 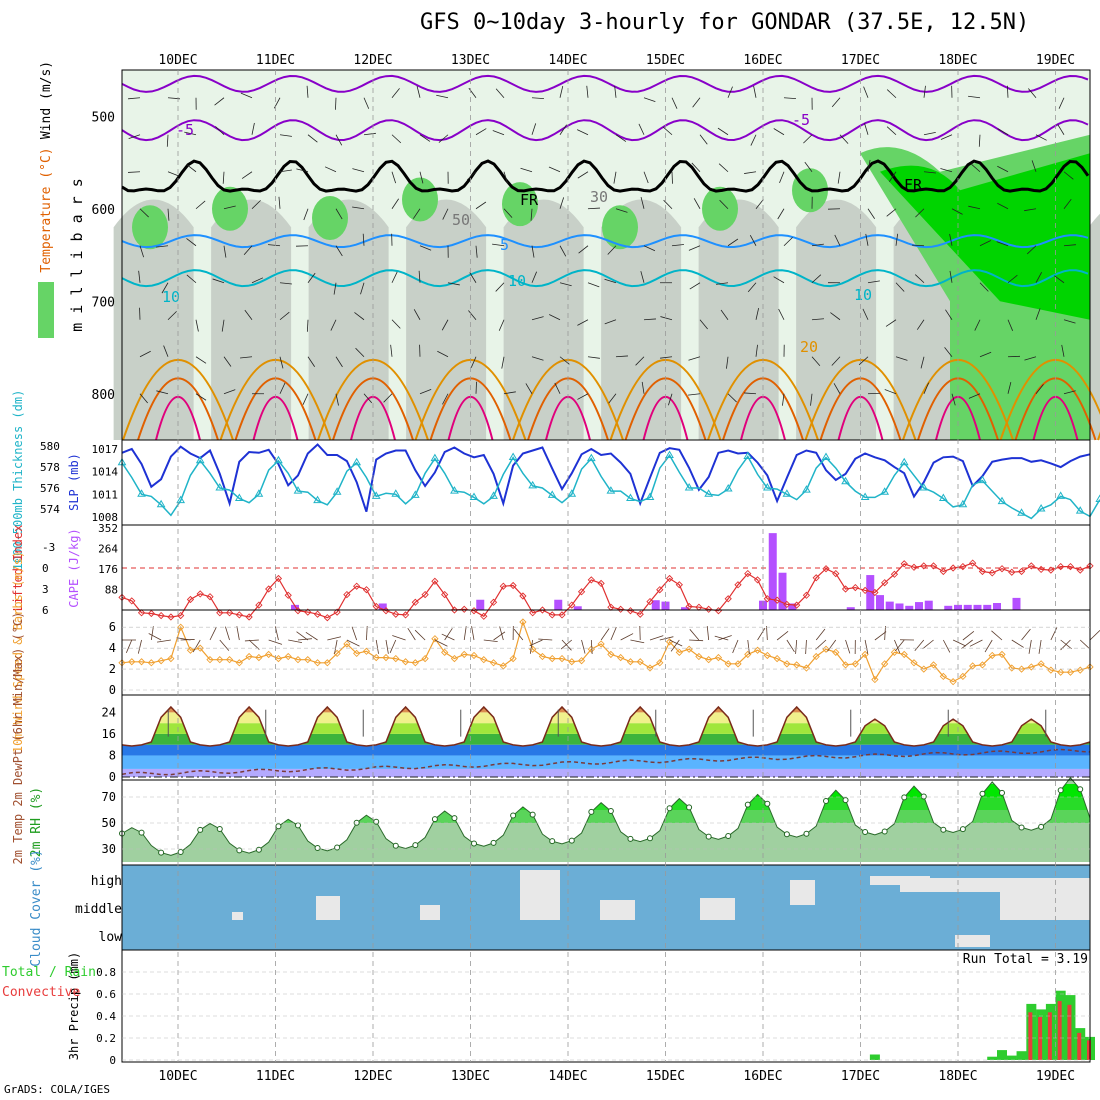 What do you see at coordinates (1025, 959) in the screenshot?
I see `run-total-label: Run Total = 3.19` at bounding box center [1025, 959].